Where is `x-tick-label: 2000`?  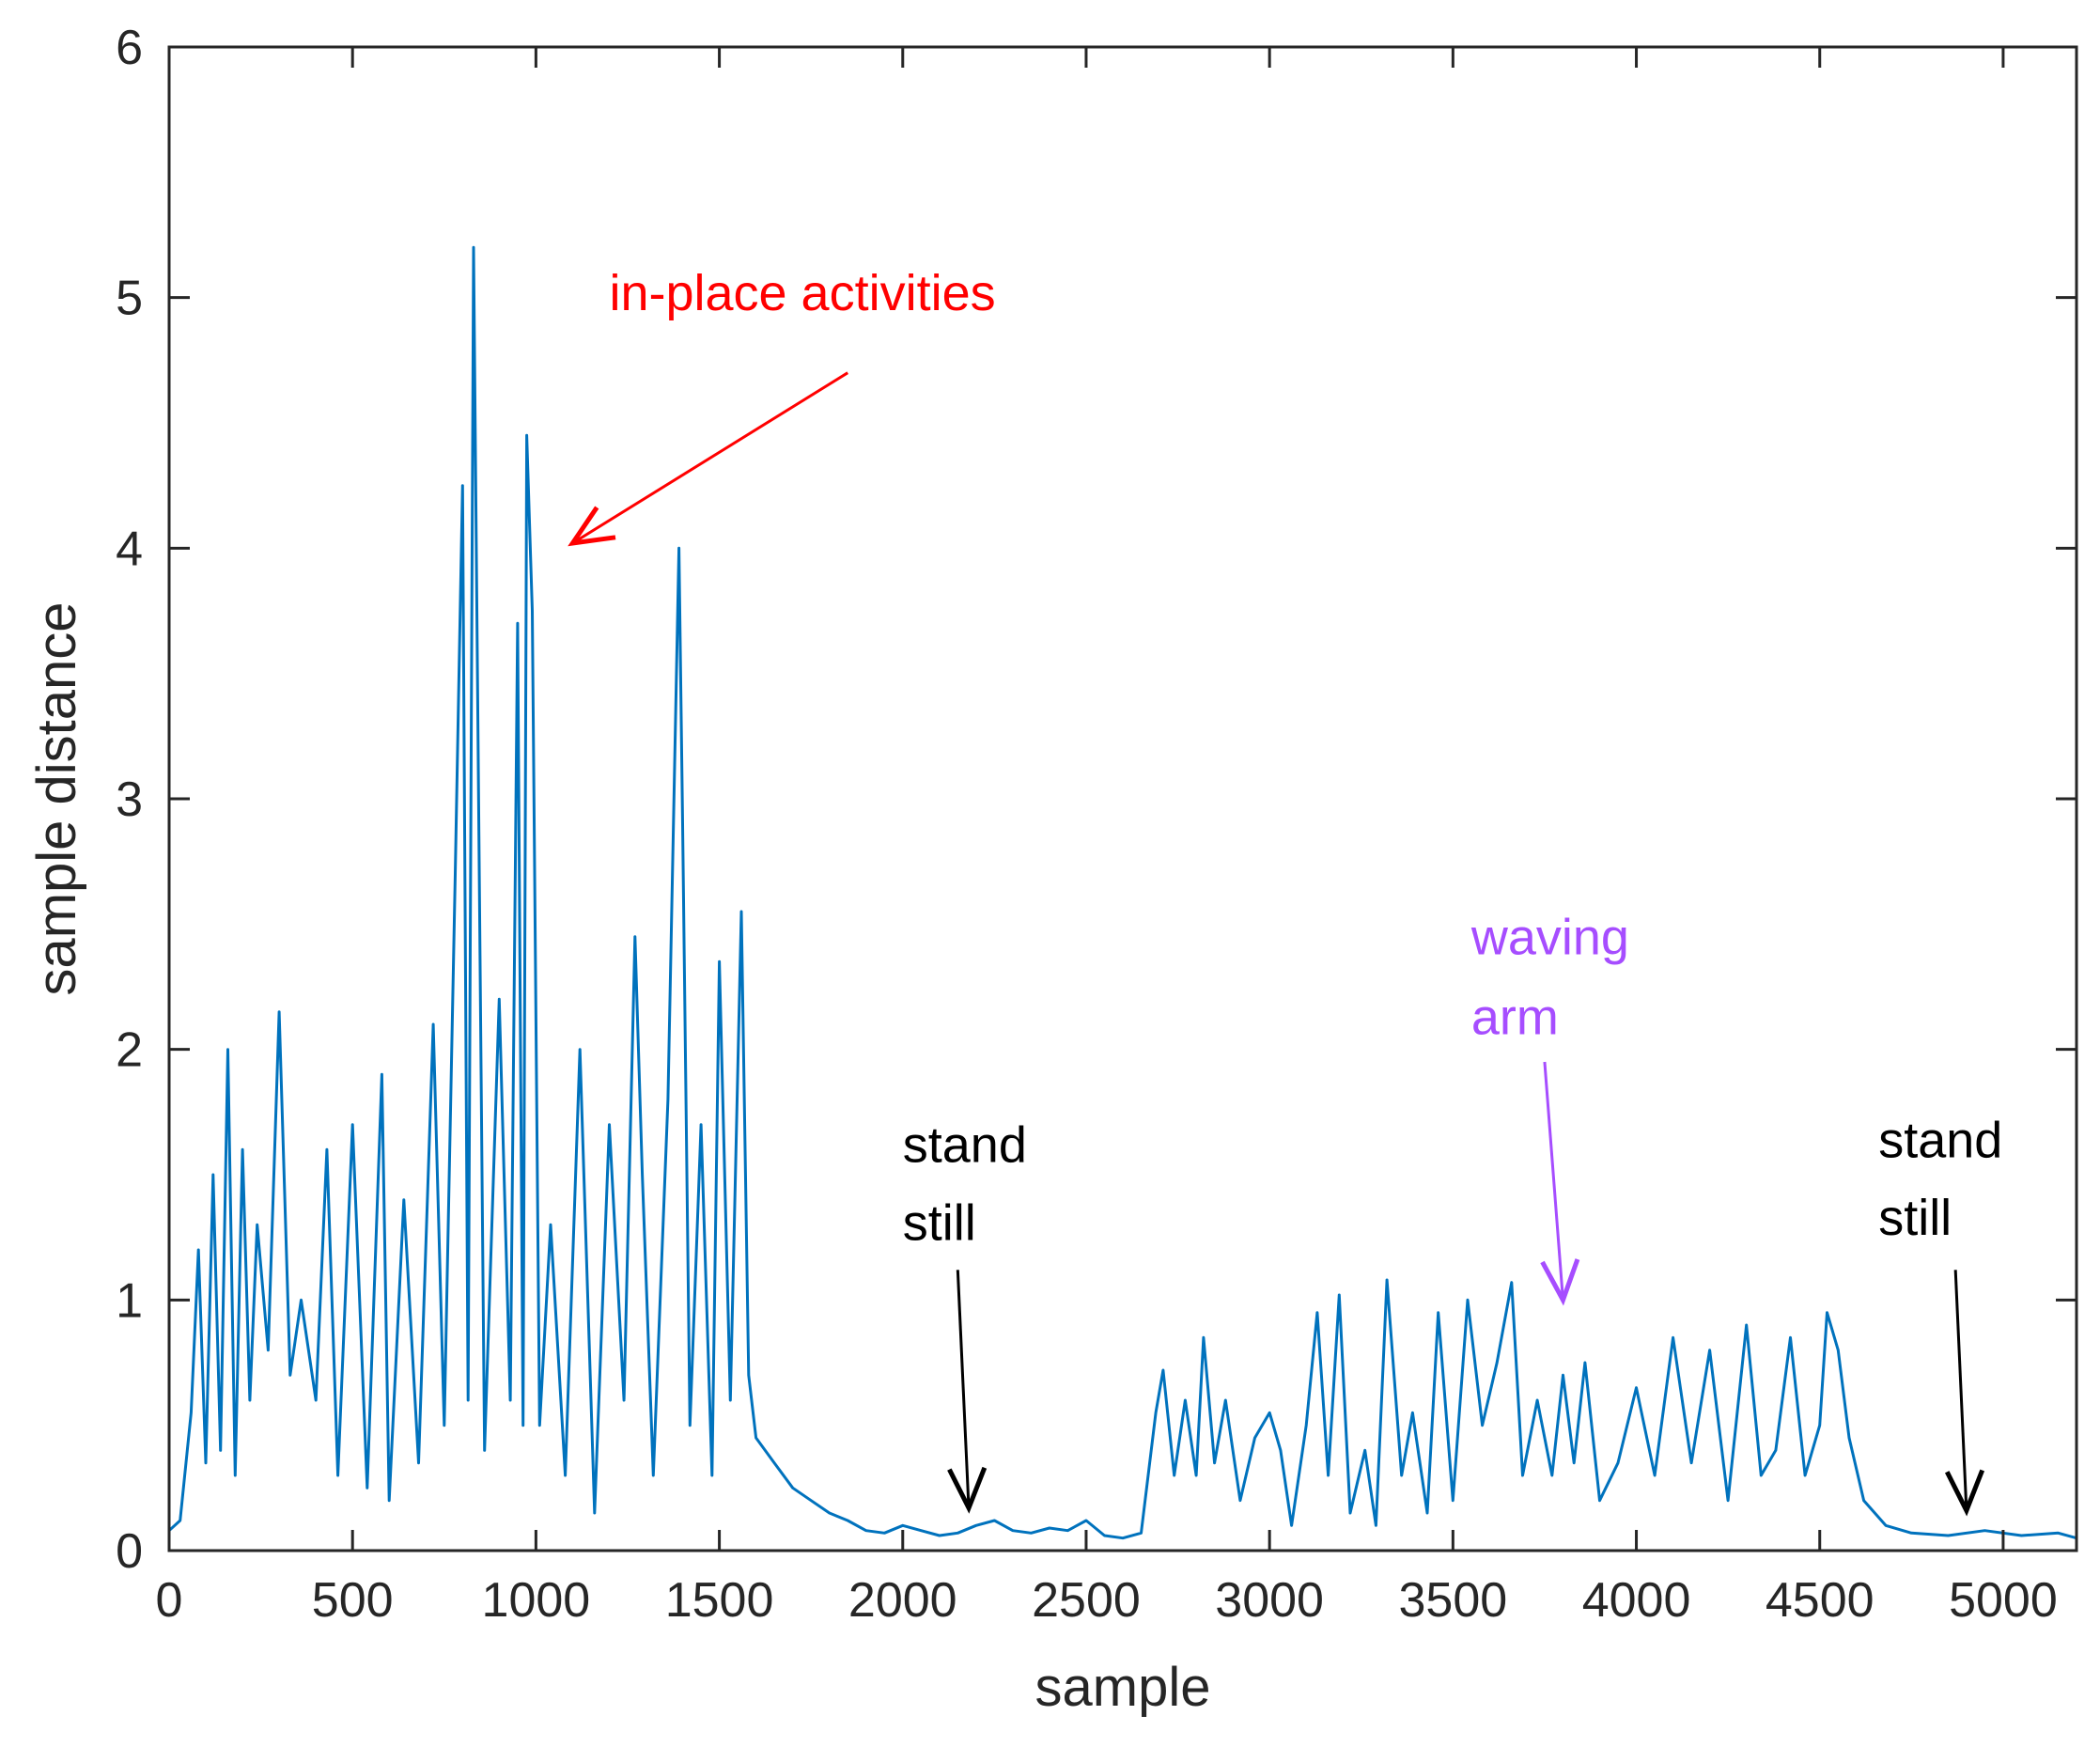 x-tick-label: 2000 is located at coordinates (902, 1600).